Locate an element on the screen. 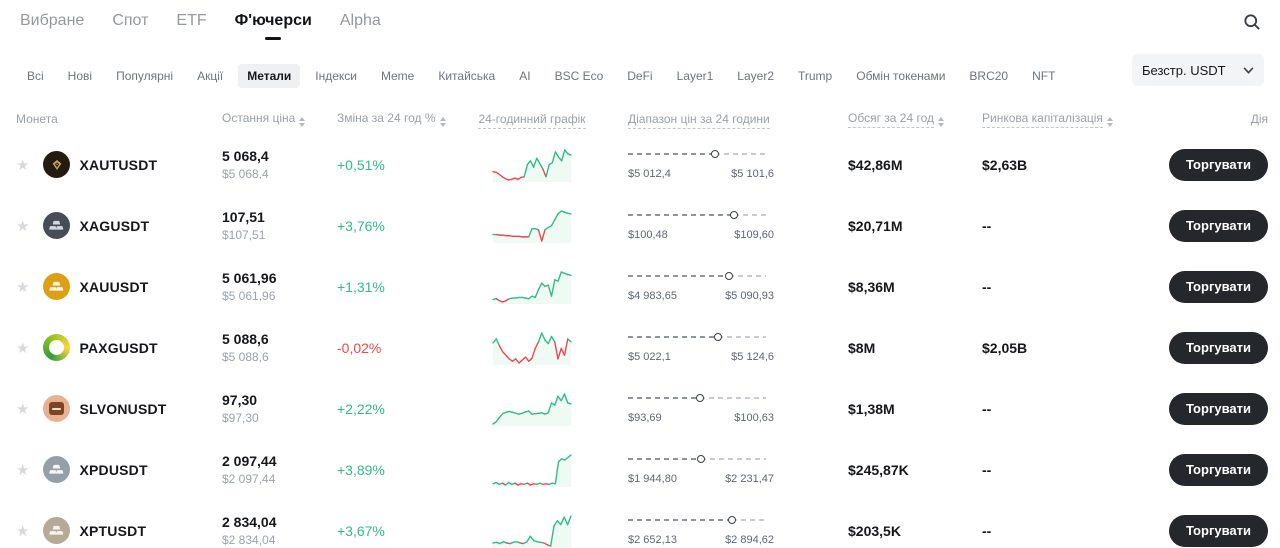 The image size is (1280, 548). top-bar: Вибране Спот ETF Ф'ючерси Alpha is located at coordinates (640, 23).